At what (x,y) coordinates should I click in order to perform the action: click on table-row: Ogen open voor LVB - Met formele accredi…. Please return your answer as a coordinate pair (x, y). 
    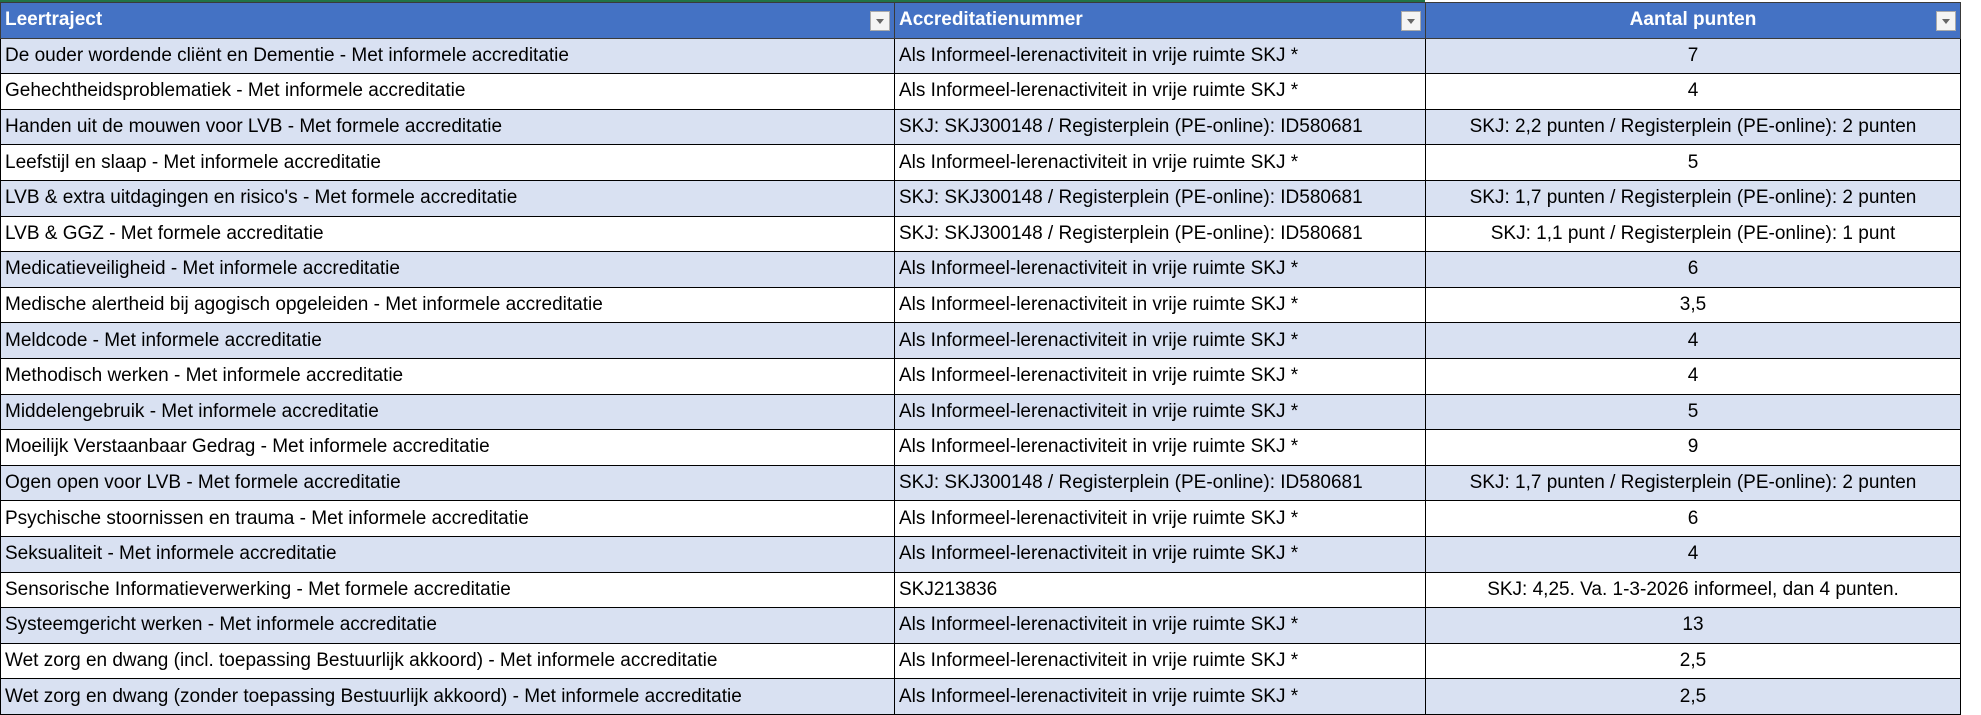
    Looking at the image, I should click on (980, 483).